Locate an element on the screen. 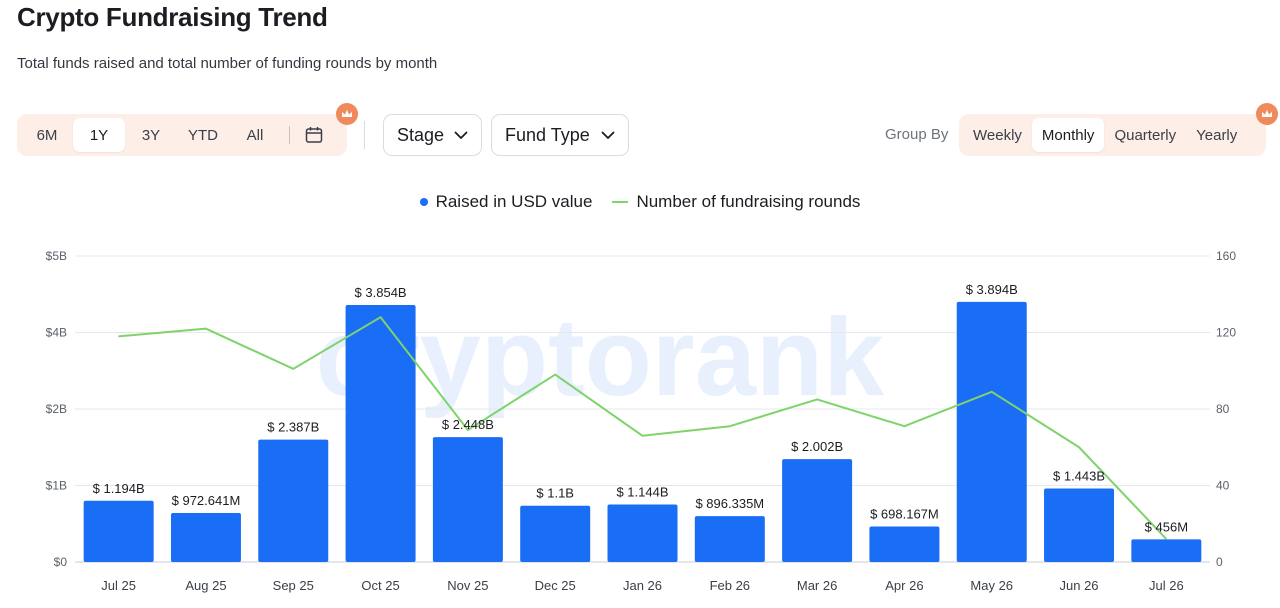 This screenshot has width=1280, height=608. legend-label-rounds: Number of fundraising rounds is located at coordinates (748, 201).